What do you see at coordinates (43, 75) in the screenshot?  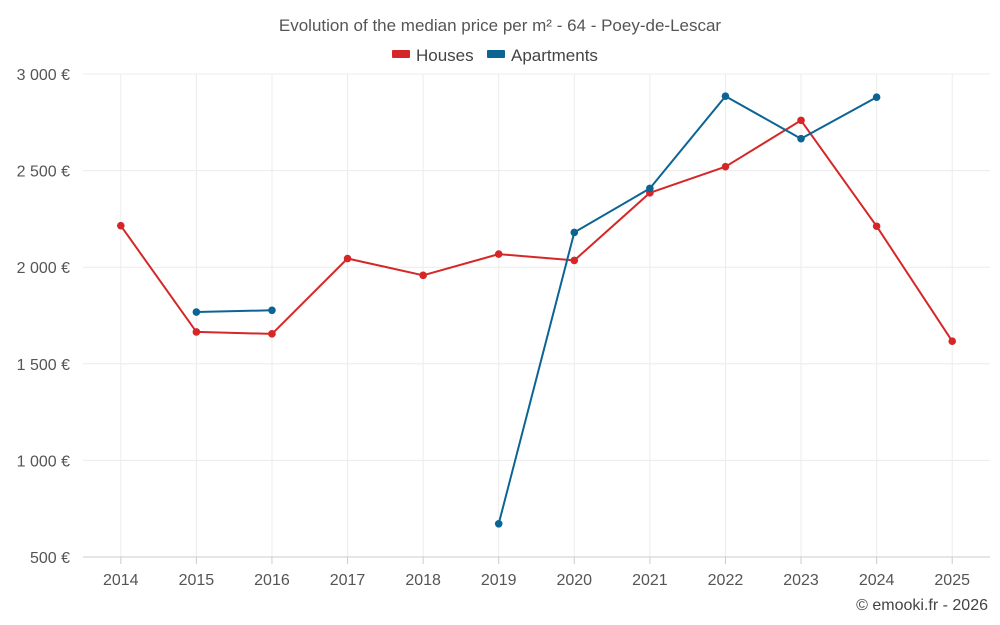 I see `y-tick-label: 3 000 €` at bounding box center [43, 75].